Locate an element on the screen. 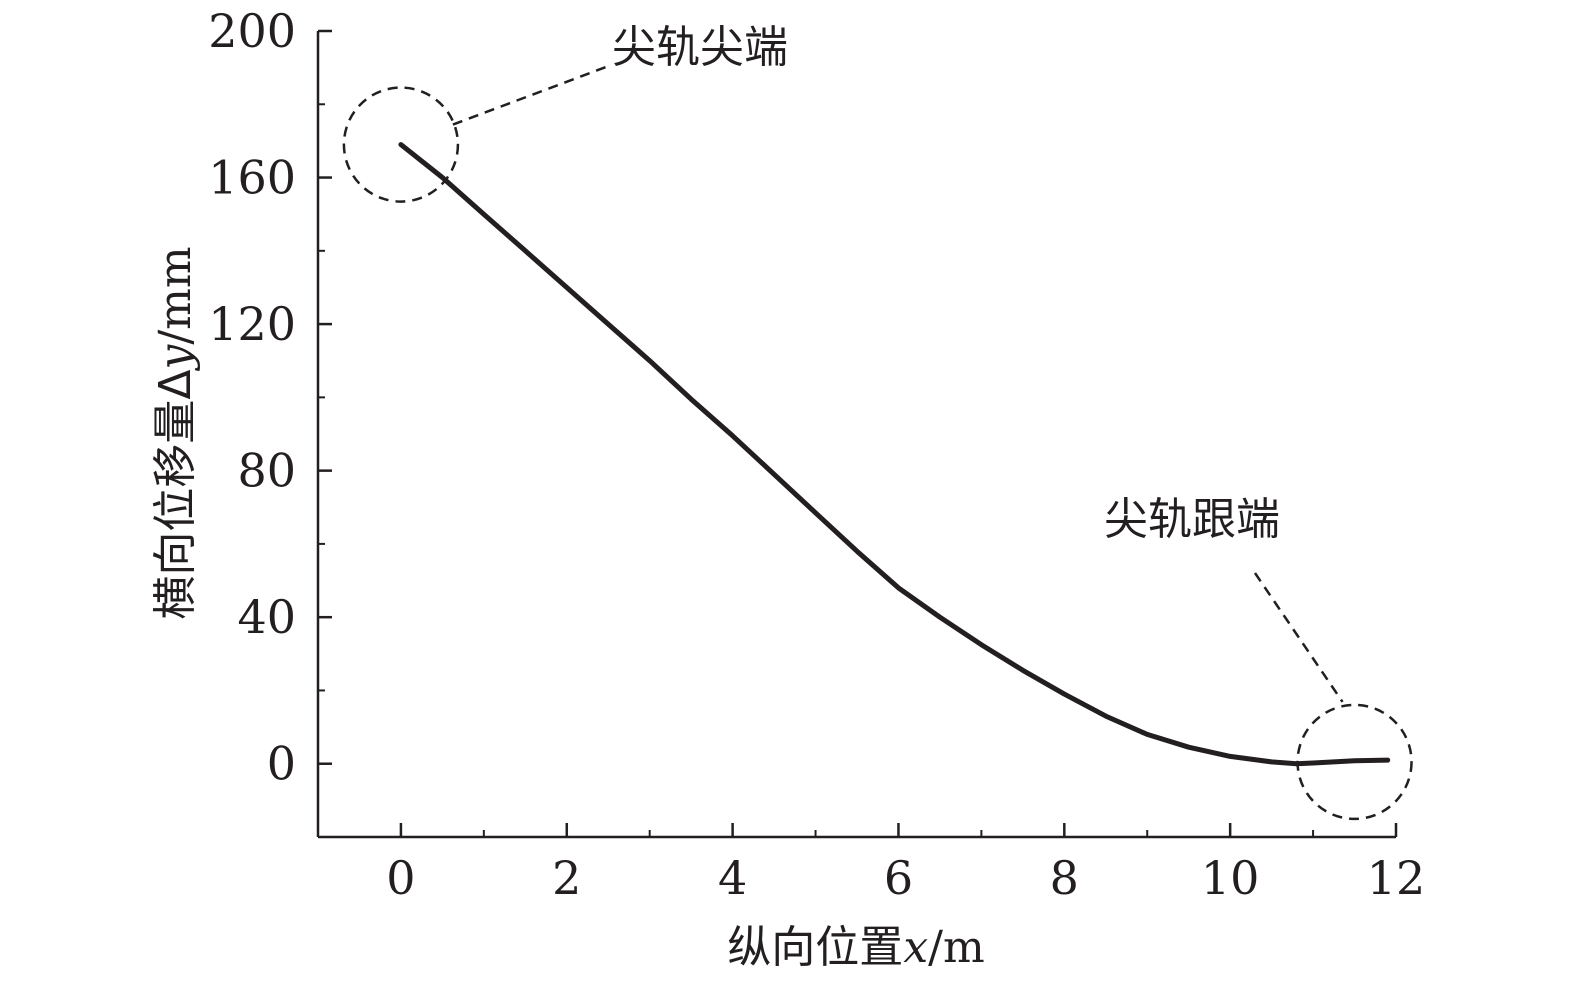  y-tick-label: 80 is located at coordinates (266, 471).